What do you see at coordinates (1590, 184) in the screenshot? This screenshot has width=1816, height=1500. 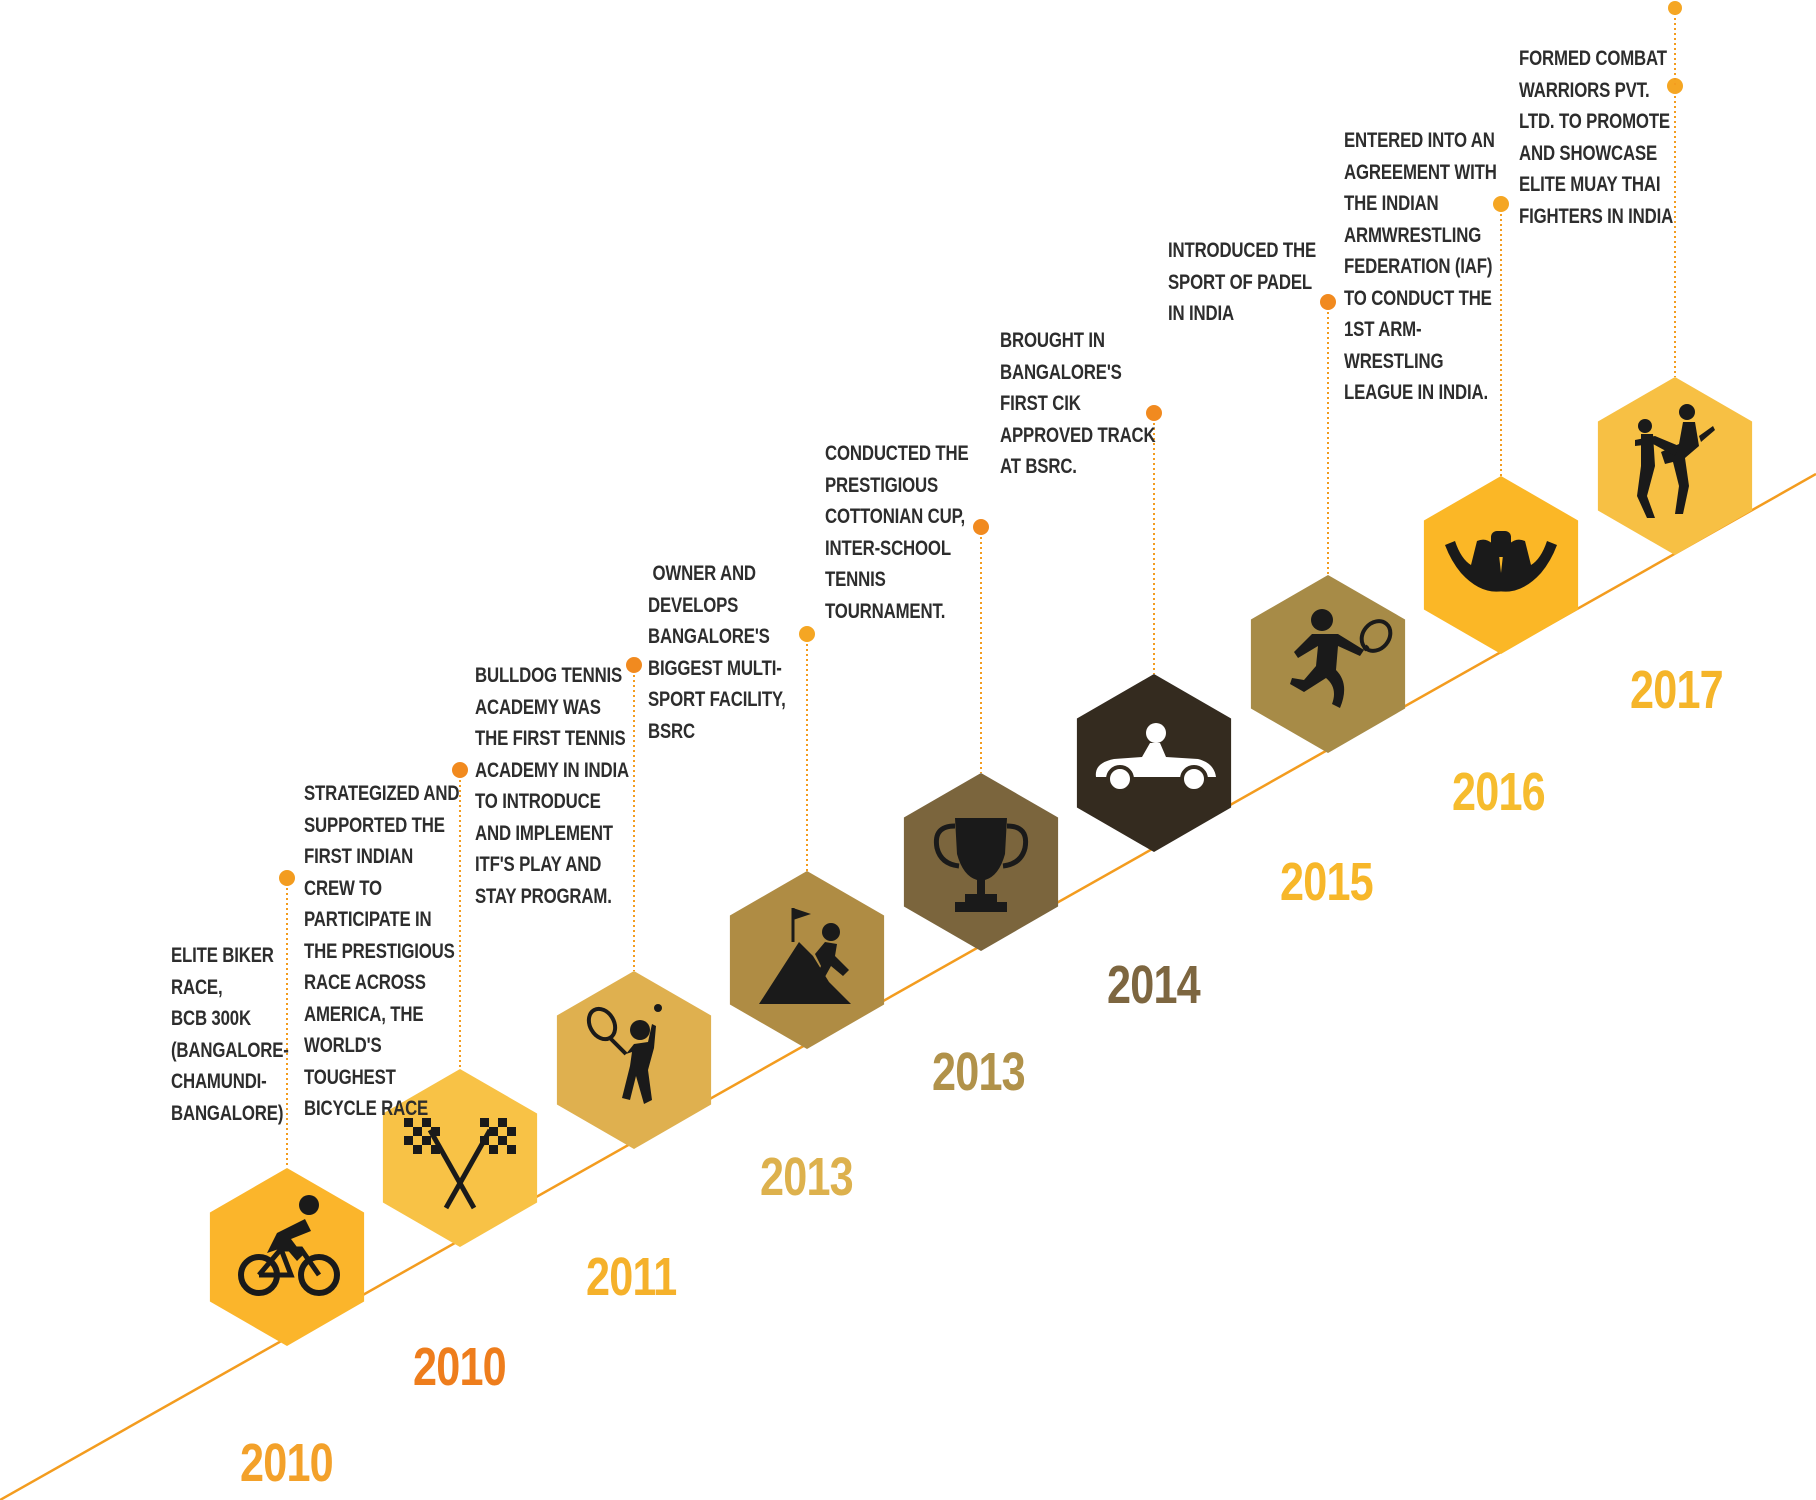 I see `description-line: ELITE MUAY THAI` at bounding box center [1590, 184].